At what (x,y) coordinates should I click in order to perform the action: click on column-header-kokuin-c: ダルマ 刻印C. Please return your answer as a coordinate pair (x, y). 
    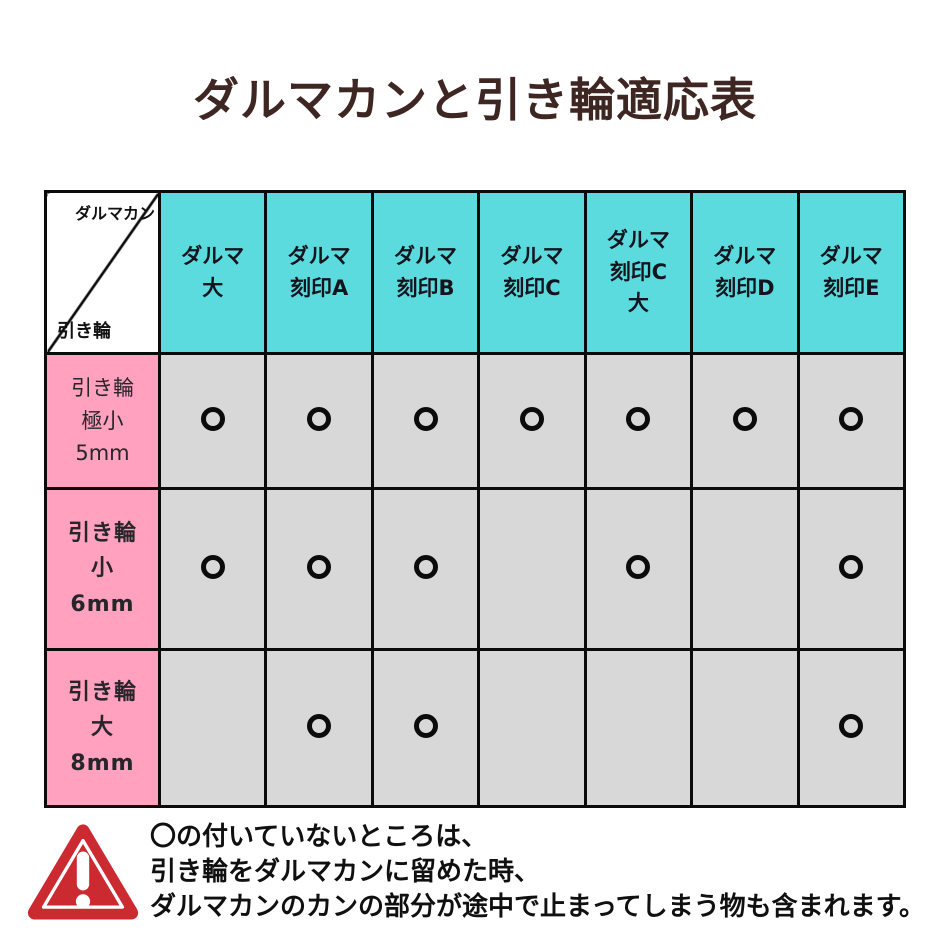
    Looking at the image, I should click on (532, 272).